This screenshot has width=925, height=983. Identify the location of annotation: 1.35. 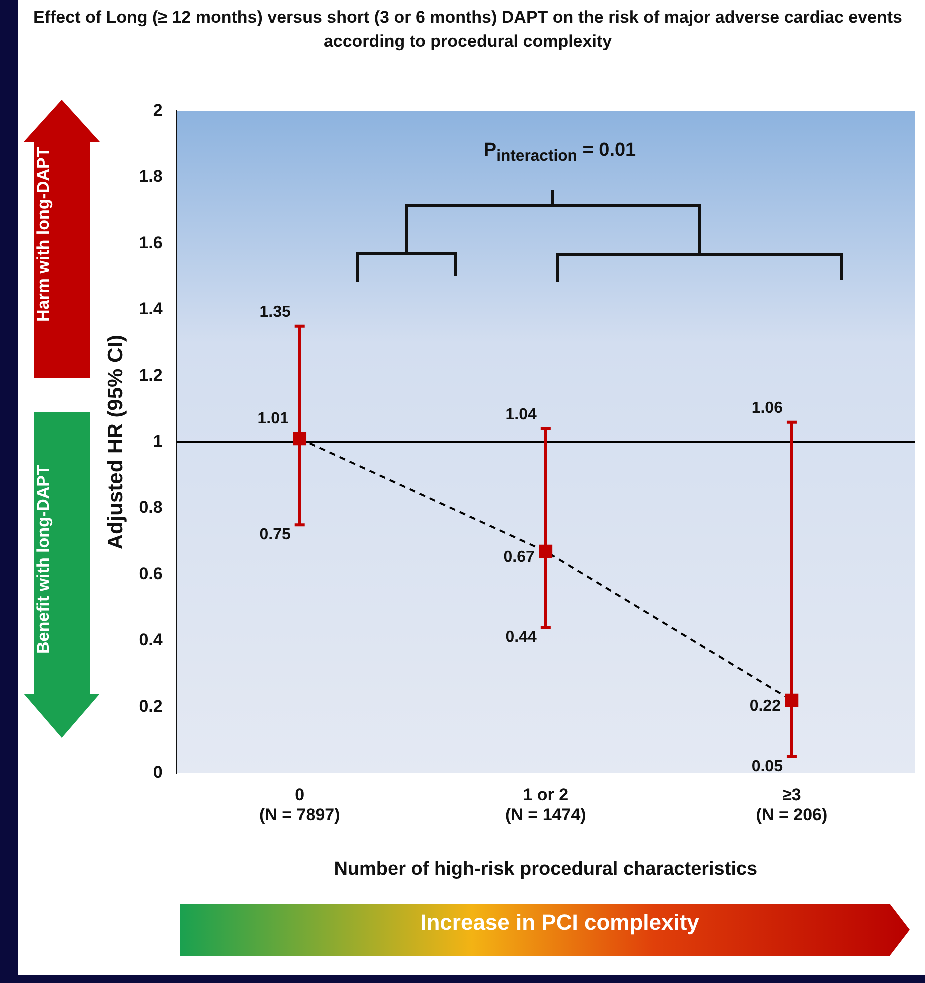
(275, 312).